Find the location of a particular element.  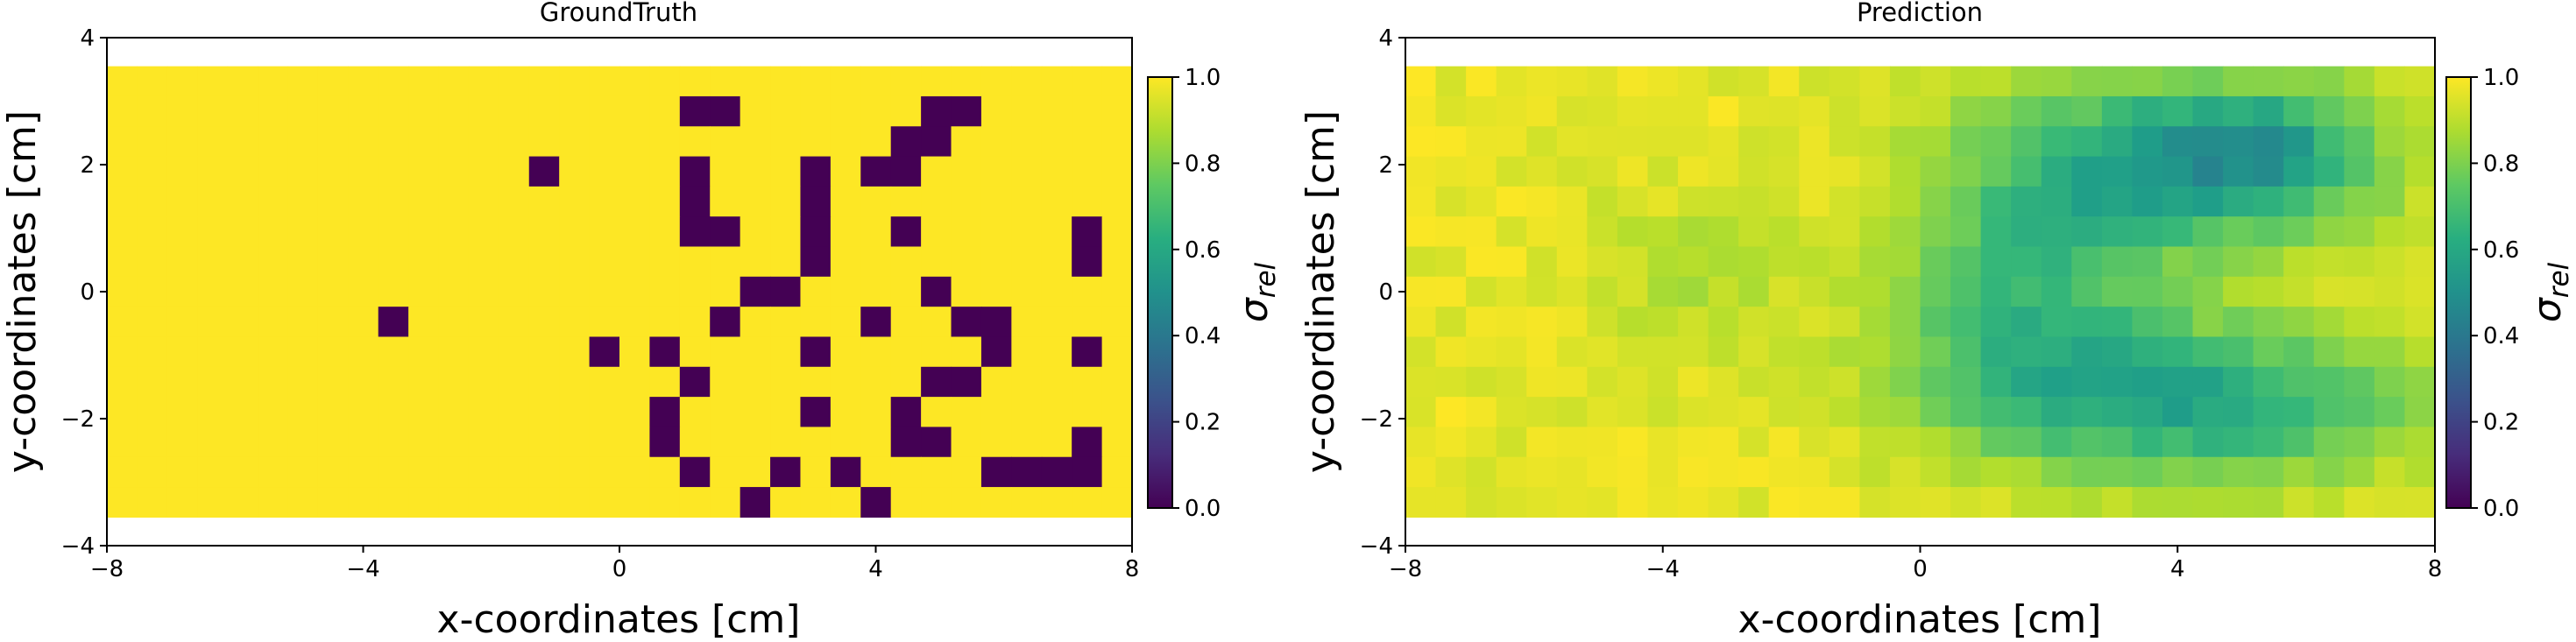

x-tick-label: 0 is located at coordinates (619, 569).